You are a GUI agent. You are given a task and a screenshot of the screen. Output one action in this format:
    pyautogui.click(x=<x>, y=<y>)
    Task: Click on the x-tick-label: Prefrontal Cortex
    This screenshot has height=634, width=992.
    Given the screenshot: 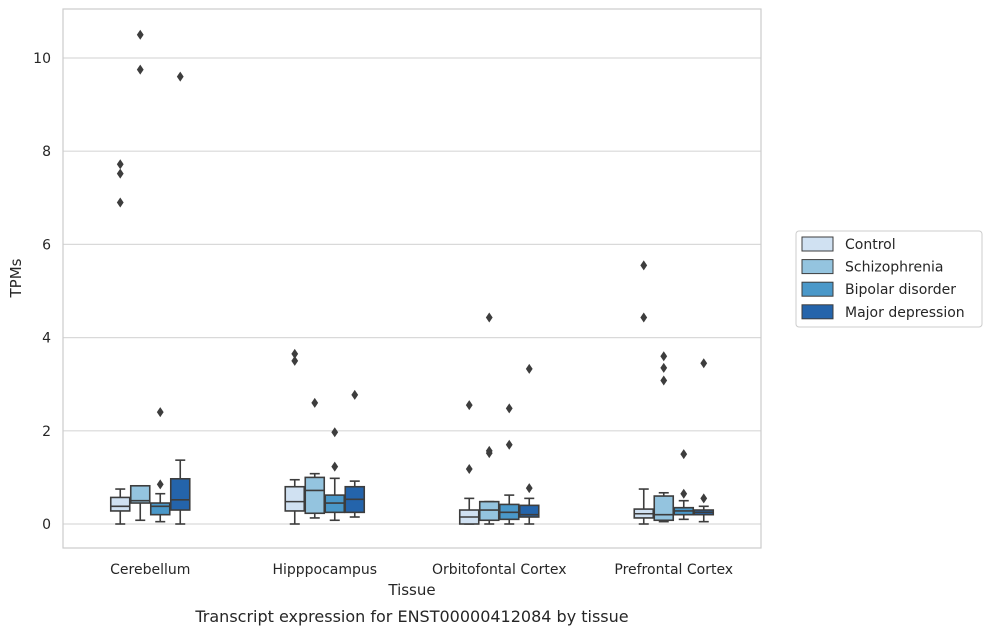 What is the action you would take?
    pyautogui.click(x=673, y=570)
    